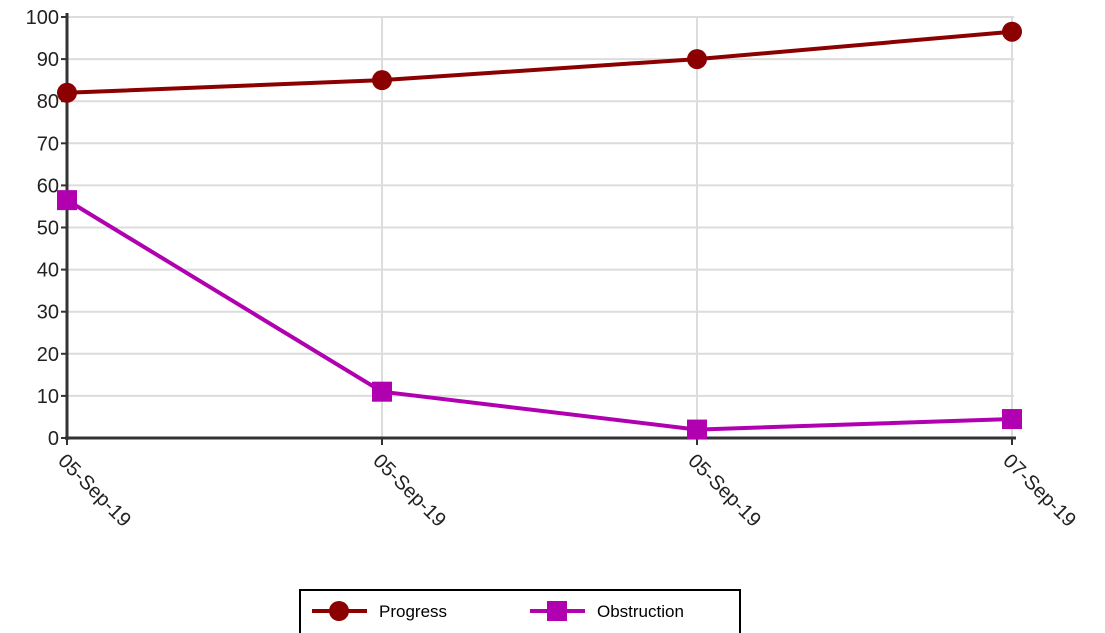 The width and height of the screenshot is (1105, 633). I want to click on y-tick-label: 80, so click(48, 102).